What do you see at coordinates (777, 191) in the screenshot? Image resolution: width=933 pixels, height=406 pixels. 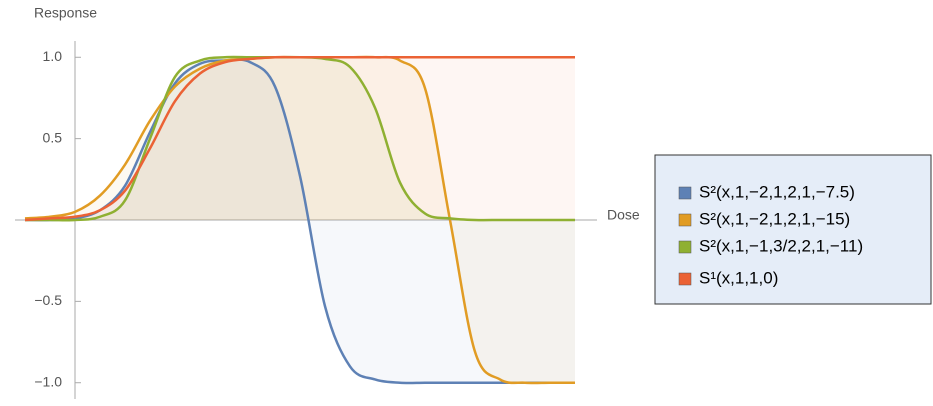 I see `legend-label: S²(x,1,−2,1,2,1,−7.5)` at bounding box center [777, 191].